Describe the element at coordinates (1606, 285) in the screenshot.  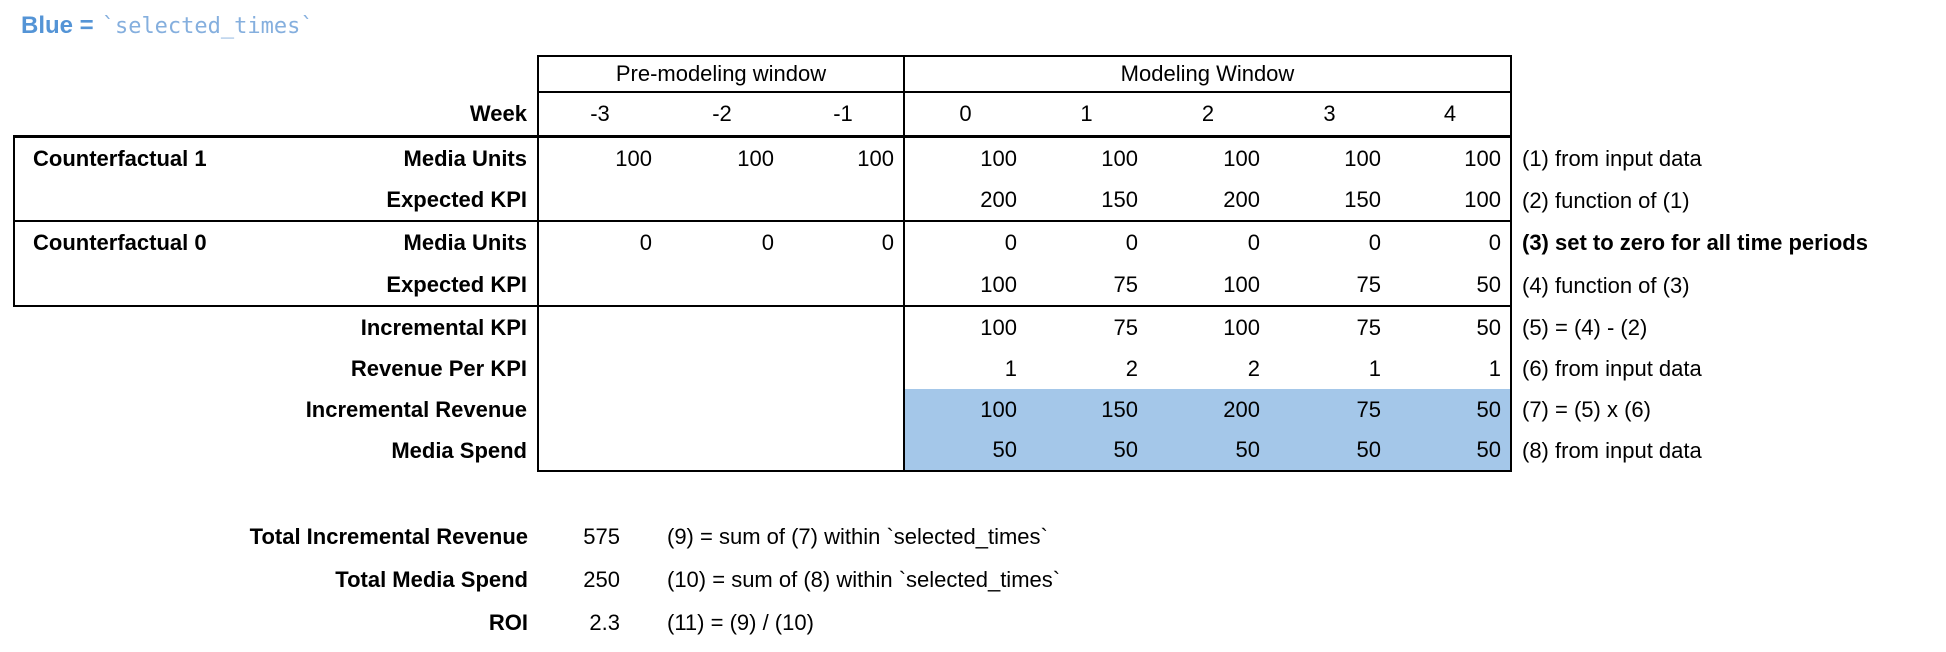
I see `row-note: (4) function of (3)` at that location.